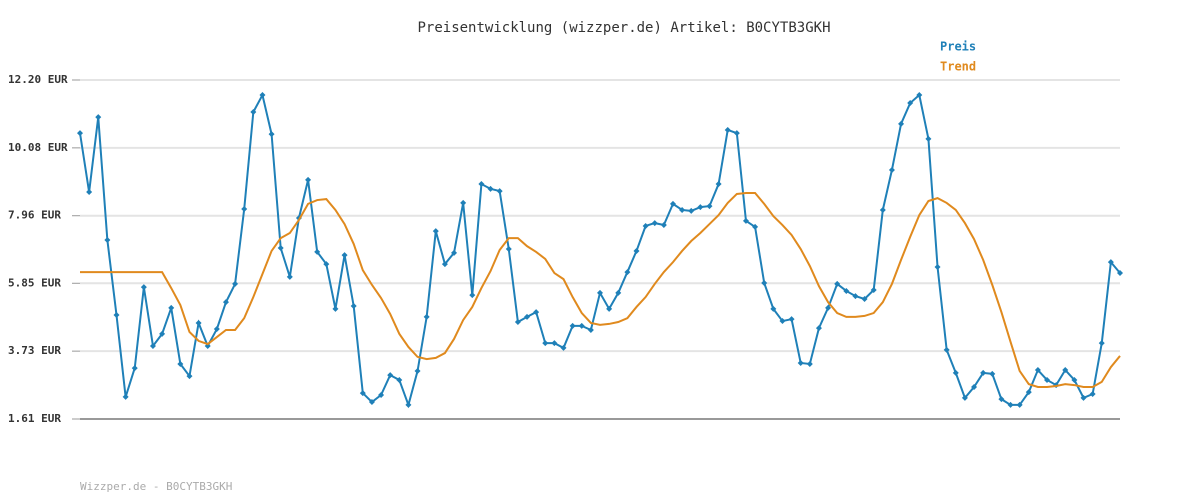 The width and height of the screenshot is (1200, 500). I want to click on y-tick-label: 12.20 EUR, so click(38, 79).